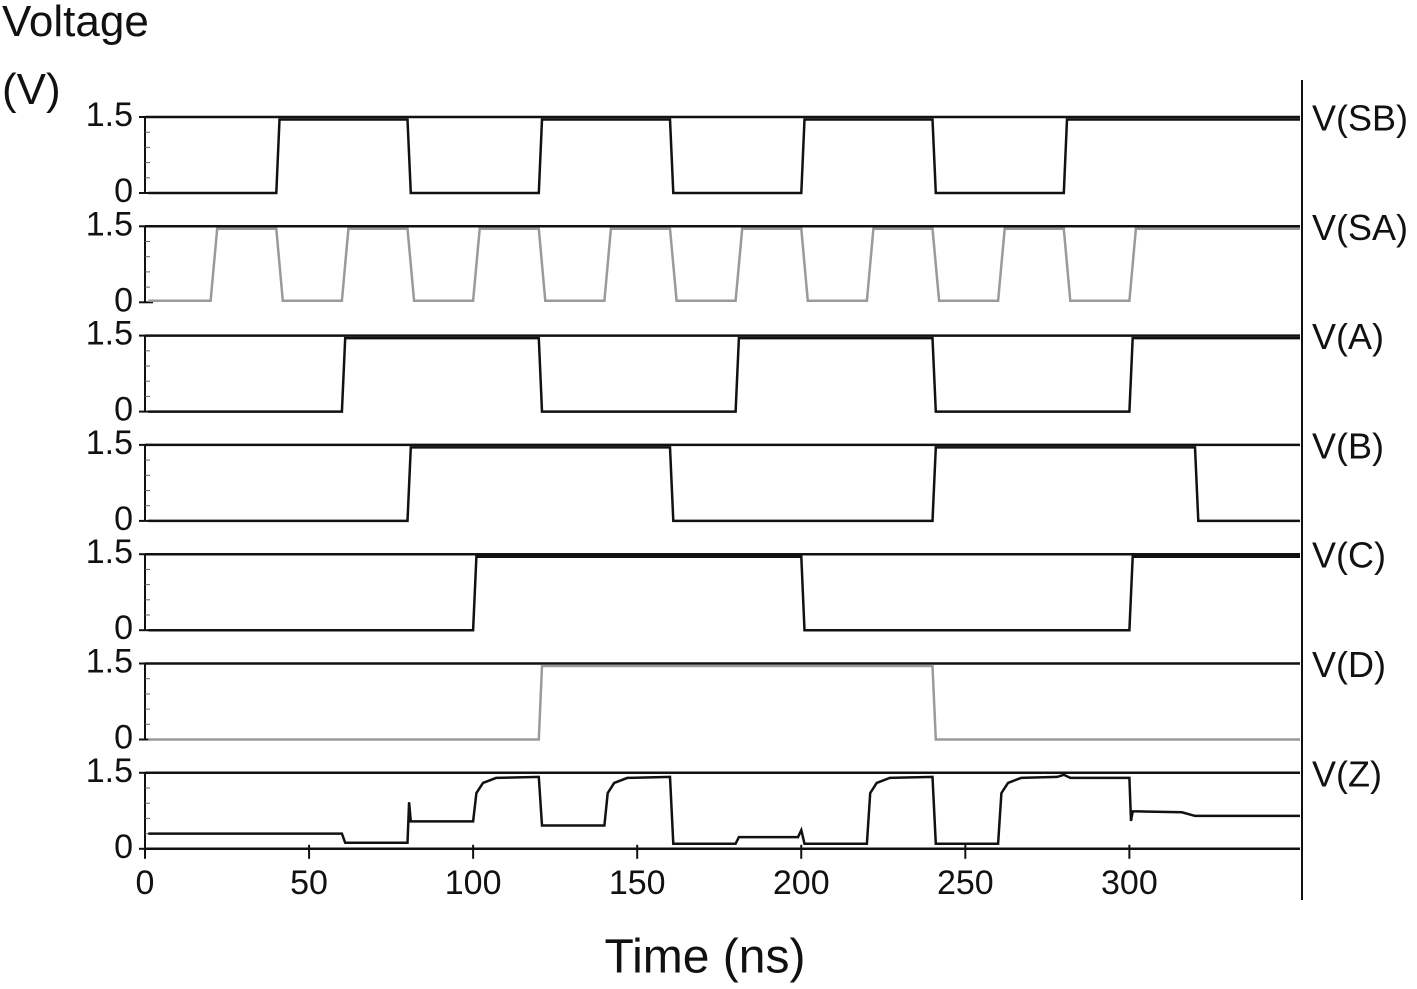 This screenshot has width=1417, height=989. I want to click on x-tick-label: 0, so click(145, 883).